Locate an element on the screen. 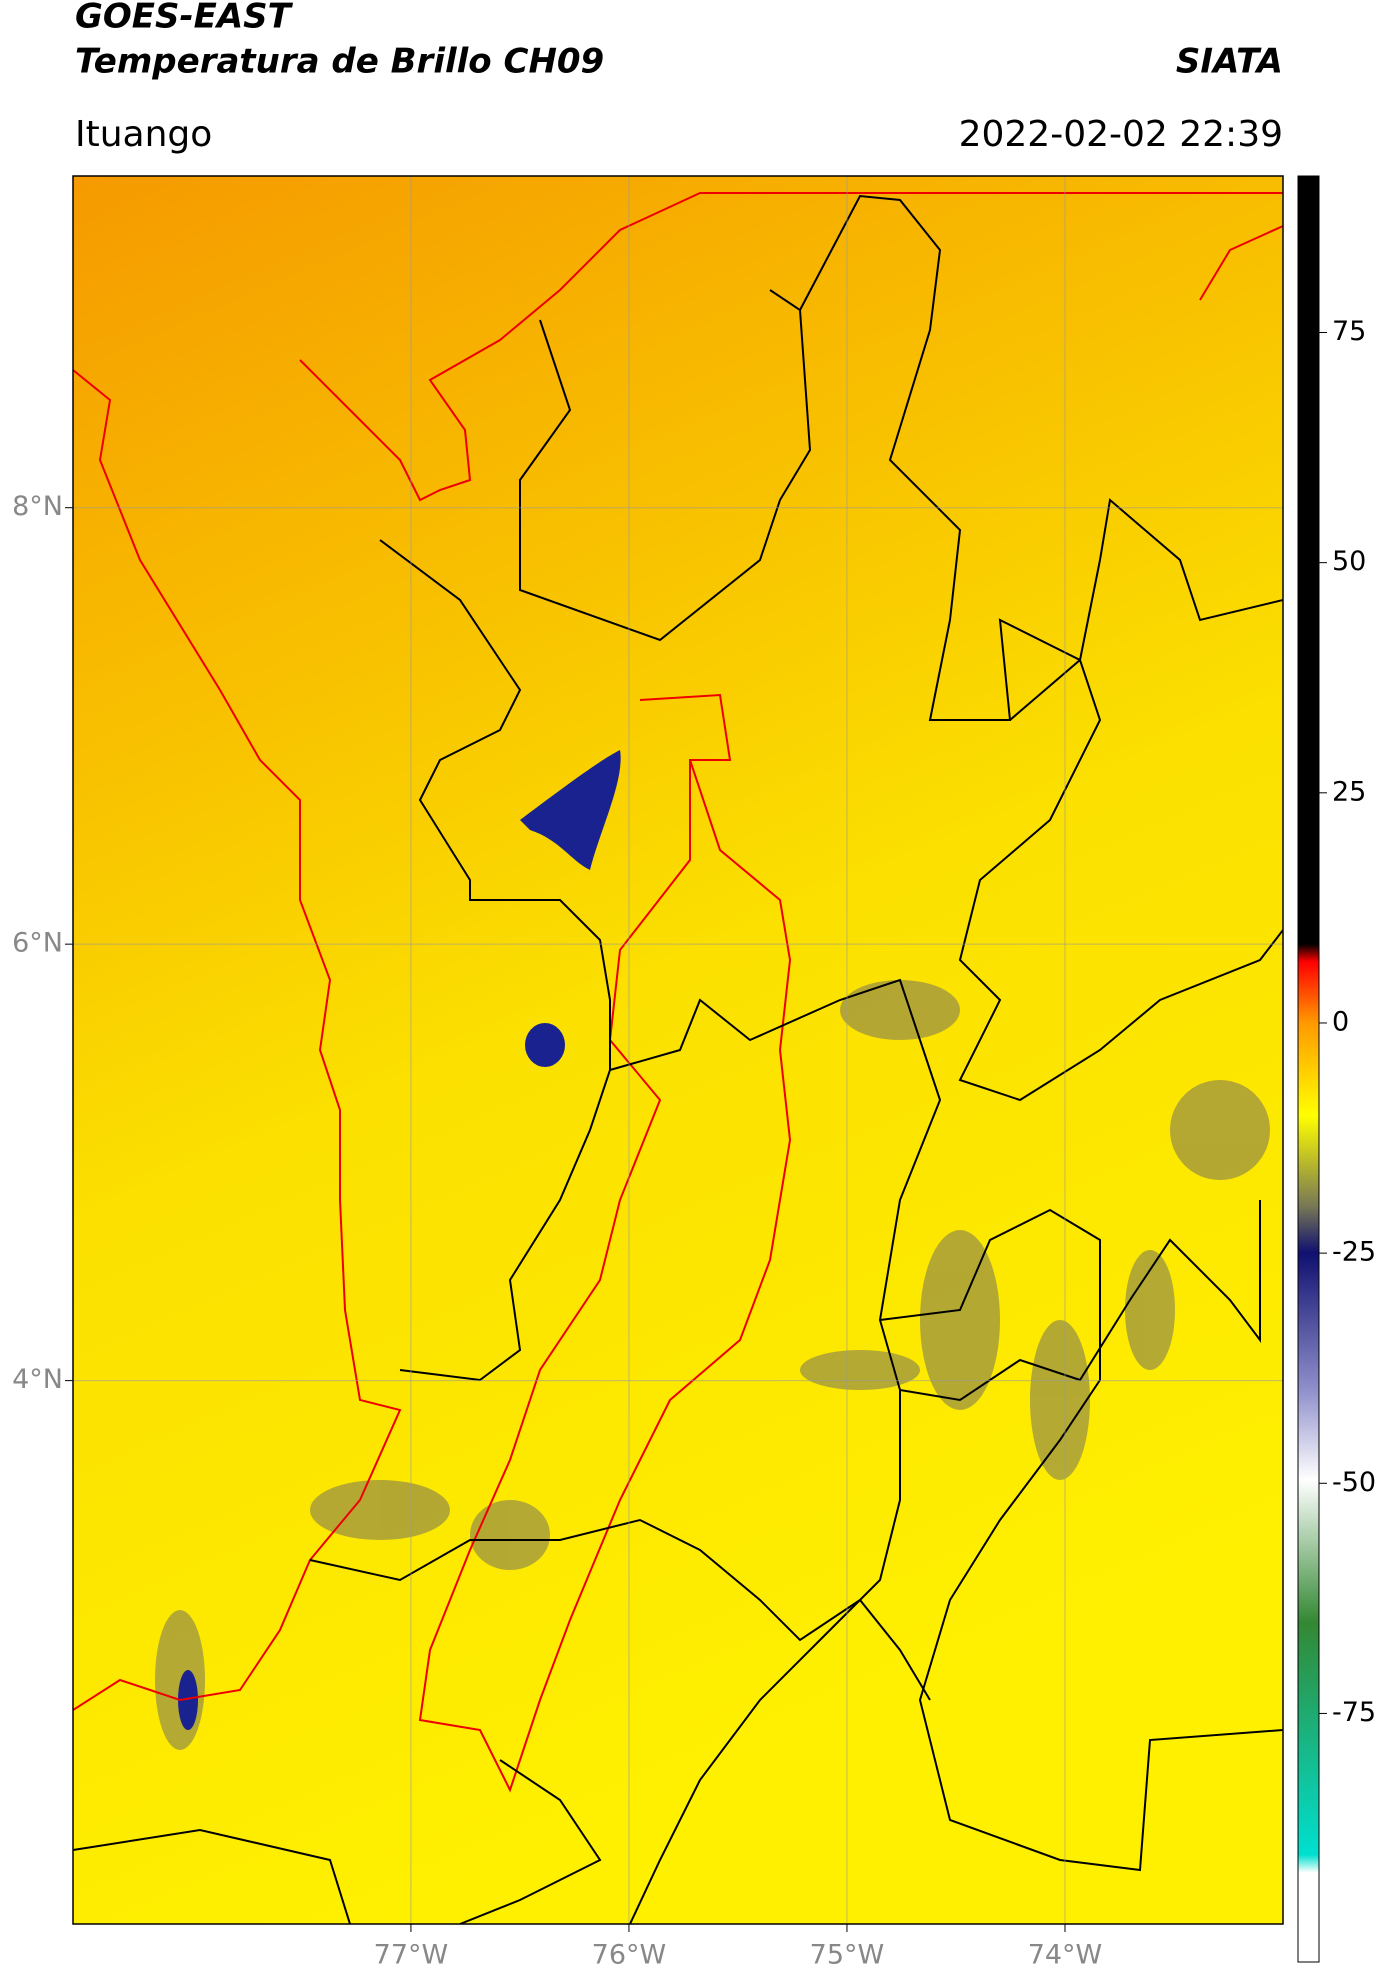  colorbar-tick-label: 25 is located at coordinates (1349, 791).